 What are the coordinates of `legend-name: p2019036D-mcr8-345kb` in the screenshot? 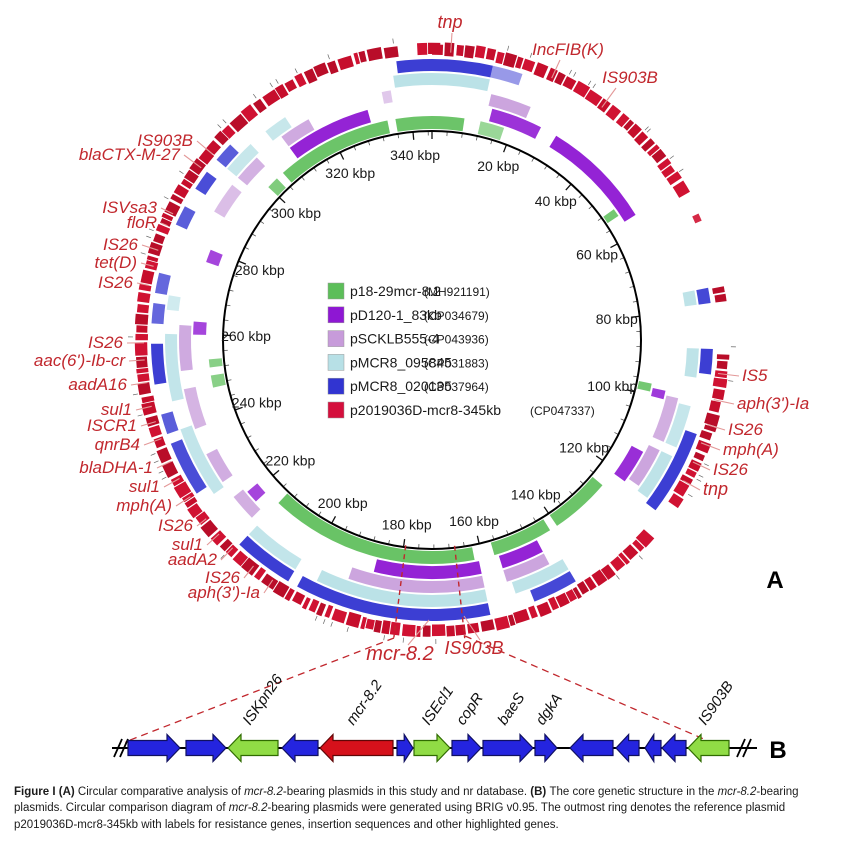 It's located at (425, 410).